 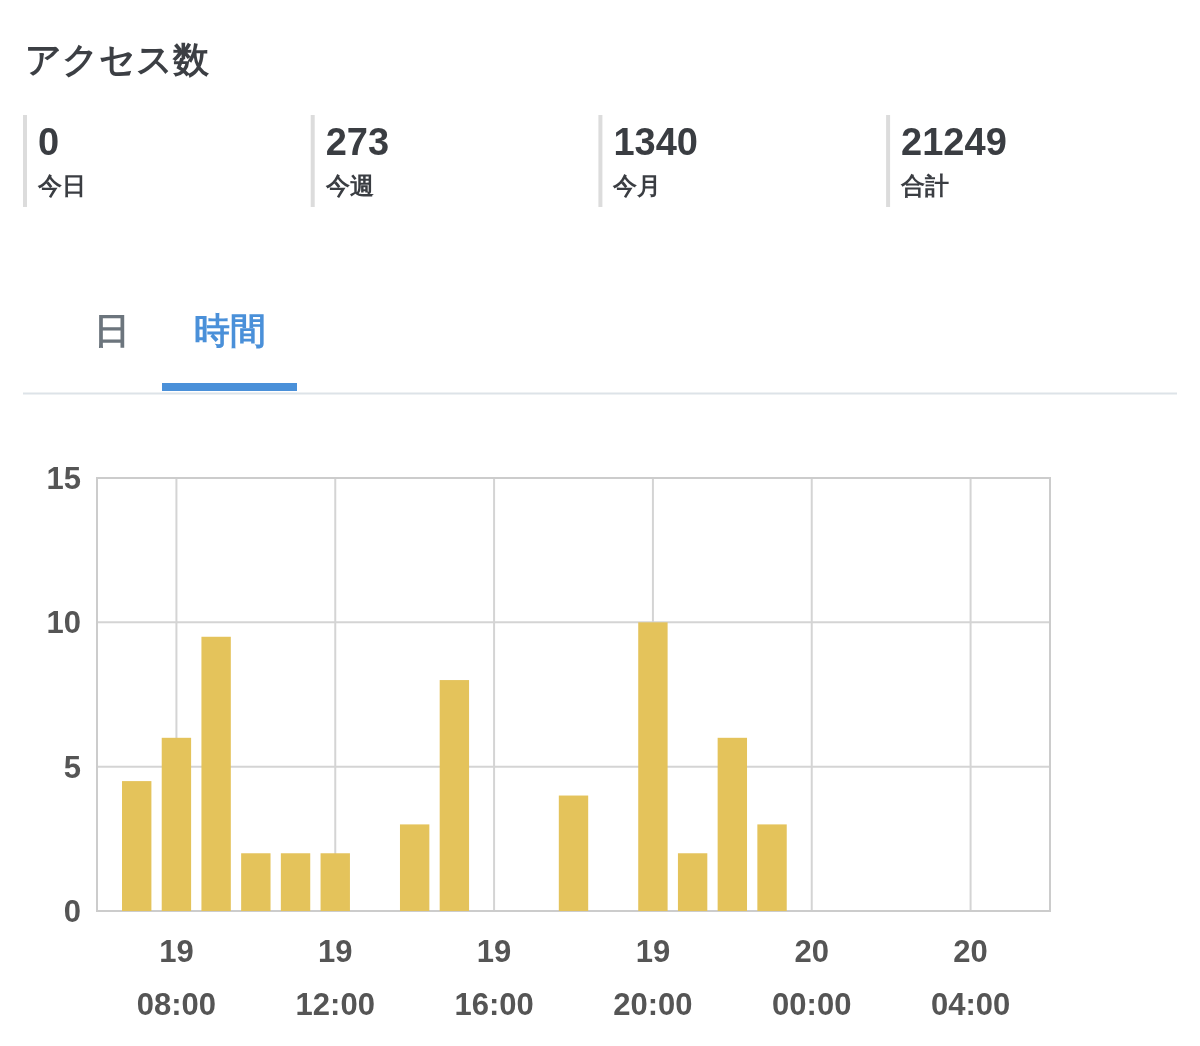 What do you see at coordinates (63, 623) in the screenshot?
I see `y-tick-label: 10` at bounding box center [63, 623].